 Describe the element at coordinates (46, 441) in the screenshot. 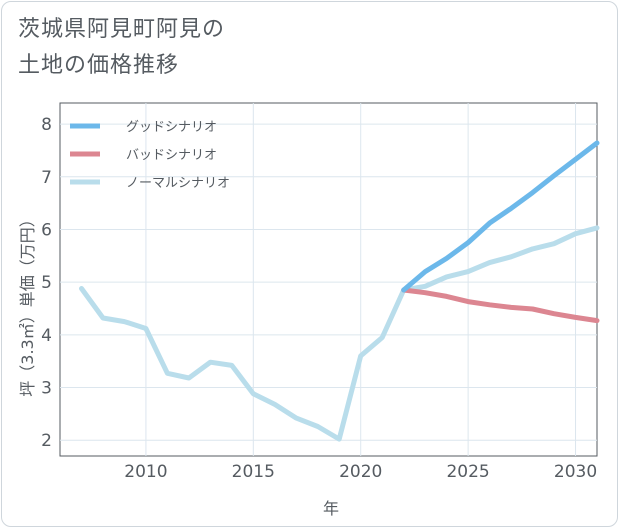

I see `y-tick-label: 2` at that location.